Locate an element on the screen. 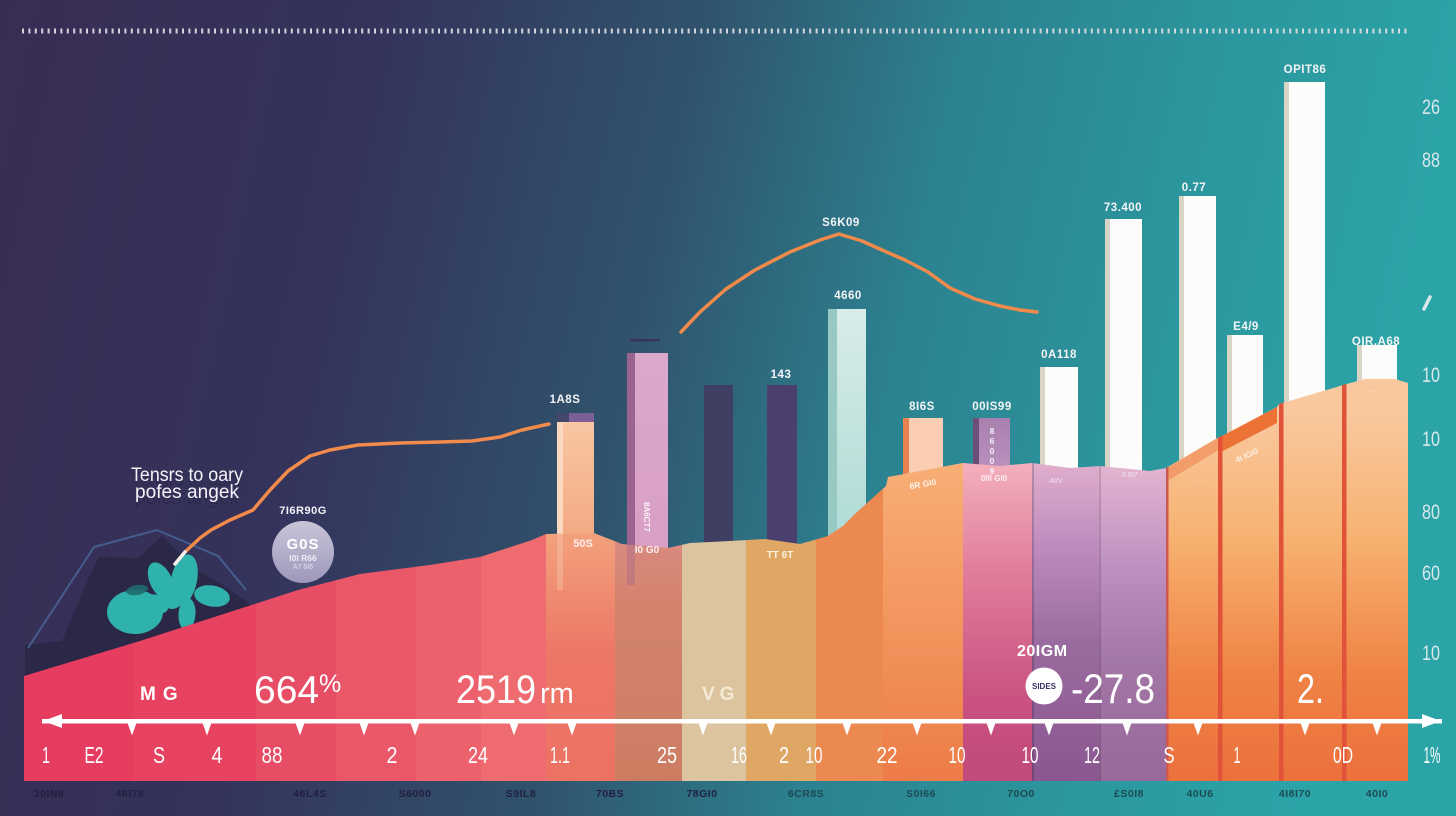 This screenshot has width=1456, height=816. svg-text: 4I8I70 is located at coordinates (1295, 794).